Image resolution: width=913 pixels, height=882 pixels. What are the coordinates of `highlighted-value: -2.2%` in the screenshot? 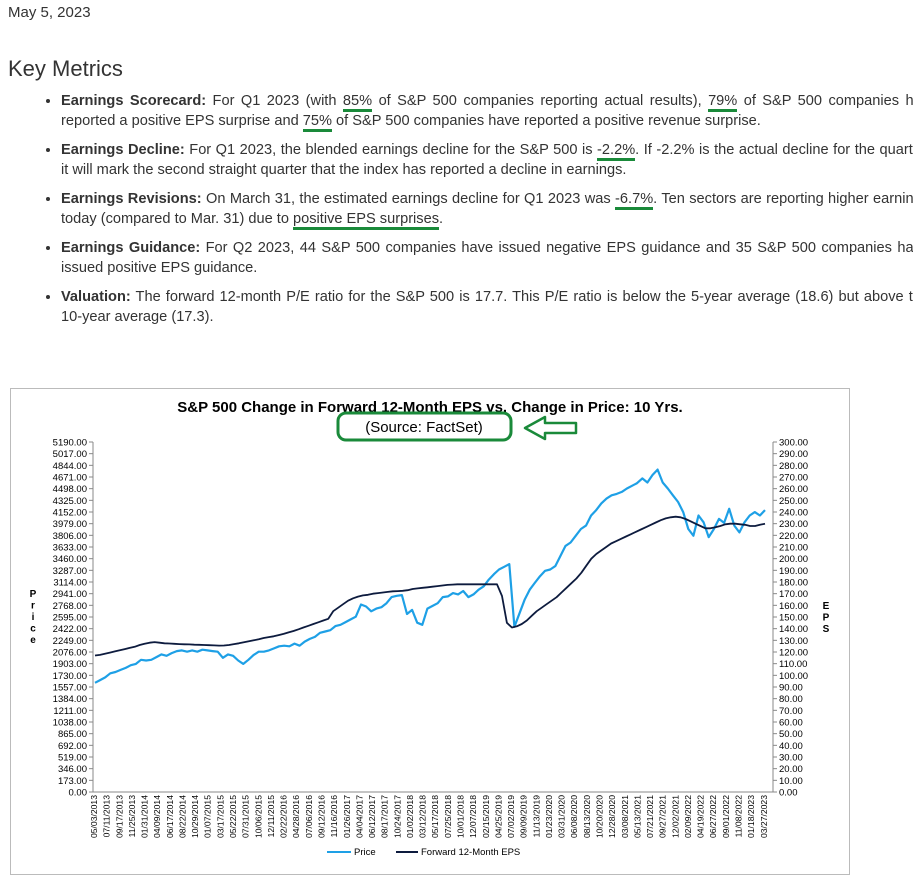 It's located at (616, 151).